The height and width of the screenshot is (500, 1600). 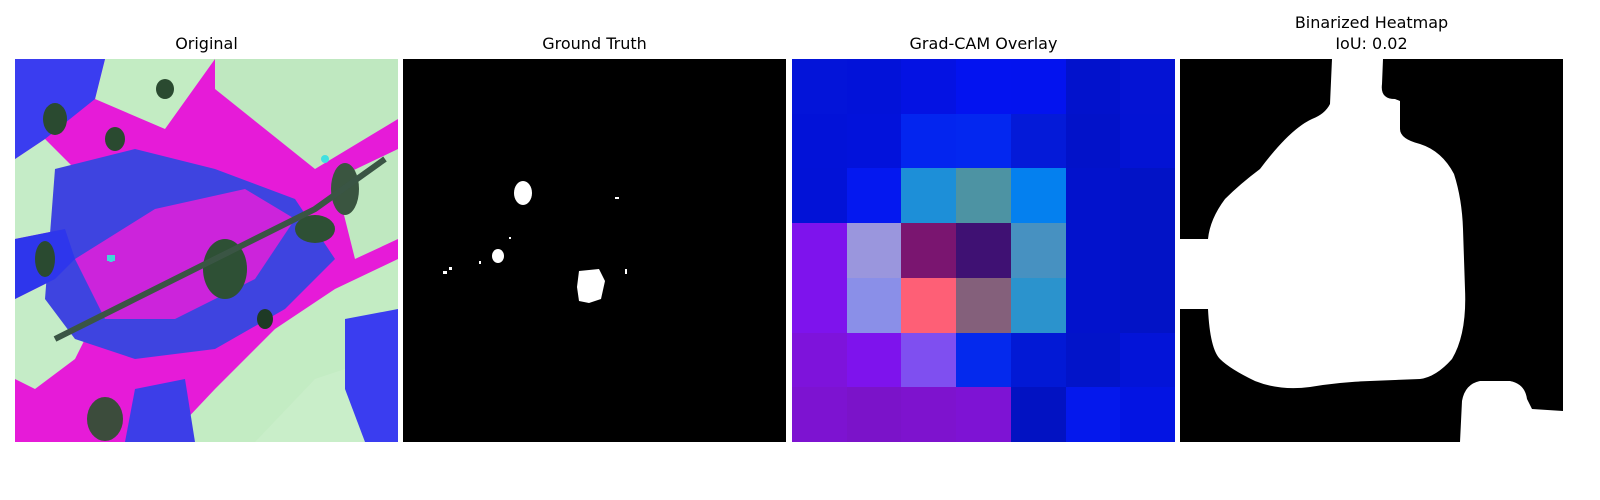 What do you see at coordinates (1093, 360) in the screenshot?
I see `heatmap-cell-r5-c5` at bounding box center [1093, 360].